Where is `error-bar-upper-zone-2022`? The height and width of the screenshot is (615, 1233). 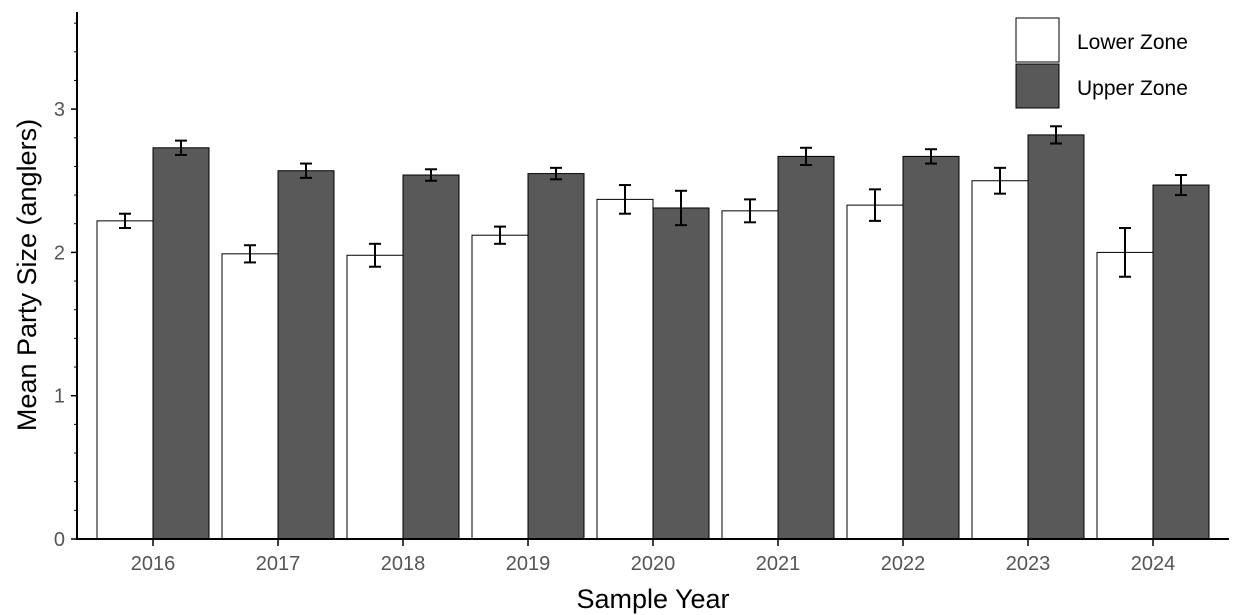
error-bar-upper-zone-2022 is located at coordinates (931, 156).